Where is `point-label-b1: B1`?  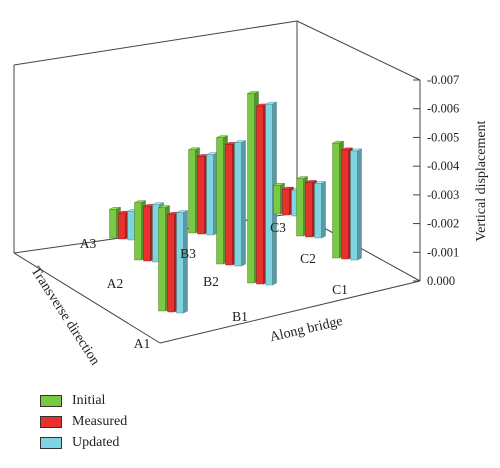
point-label-b1: B1 is located at coordinates (240, 316).